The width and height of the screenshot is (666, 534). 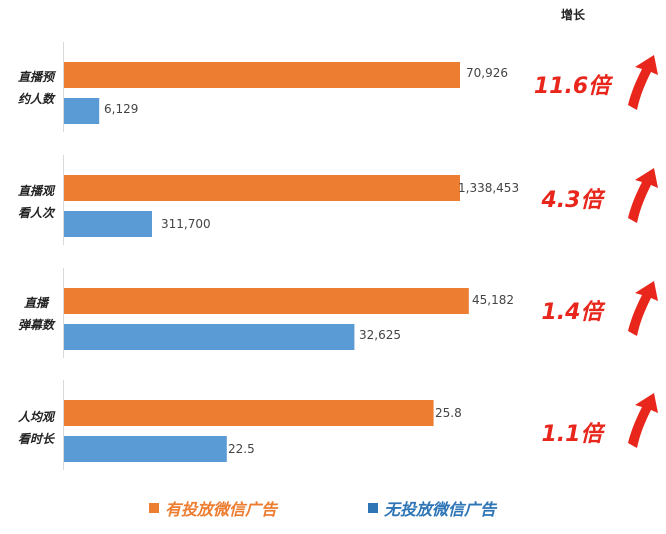 I want to click on category-label: 直播 弹幕数, so click(x=36, y=314).